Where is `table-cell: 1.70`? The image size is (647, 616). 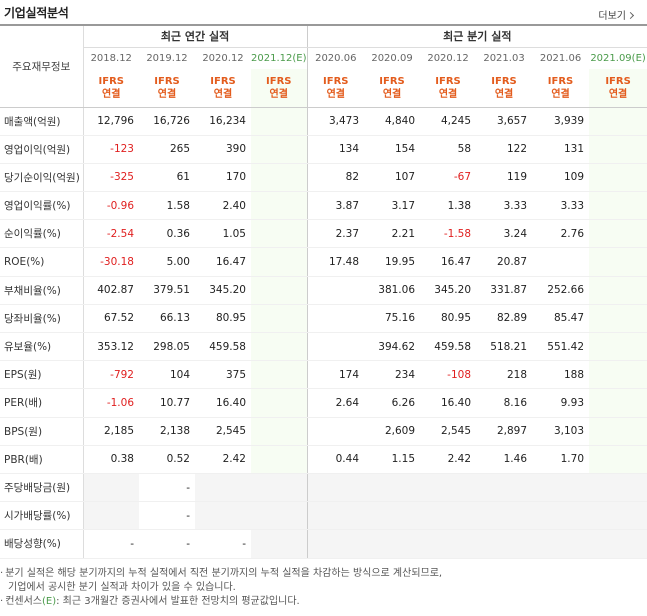 table-cell: 1.70 is located at coordinates (561, 459).